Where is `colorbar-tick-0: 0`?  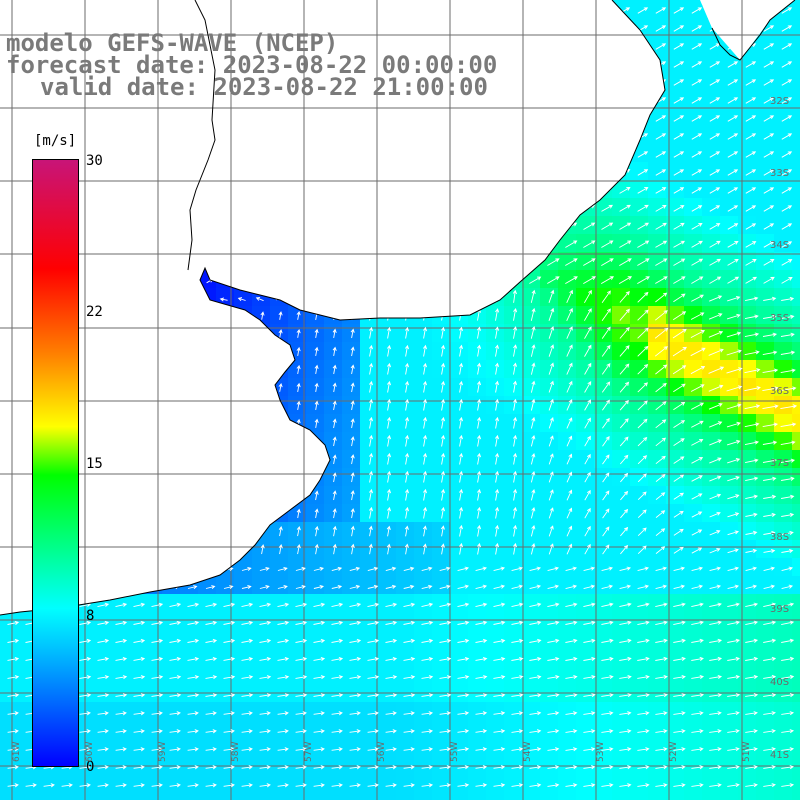 colorbar-tick-0: 0 is located at coordinates (90, 767).